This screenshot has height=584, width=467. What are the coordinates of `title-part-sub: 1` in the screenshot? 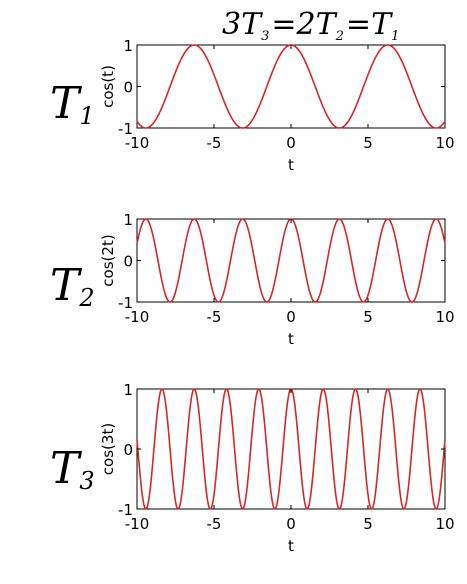 It's located at (395, 36).